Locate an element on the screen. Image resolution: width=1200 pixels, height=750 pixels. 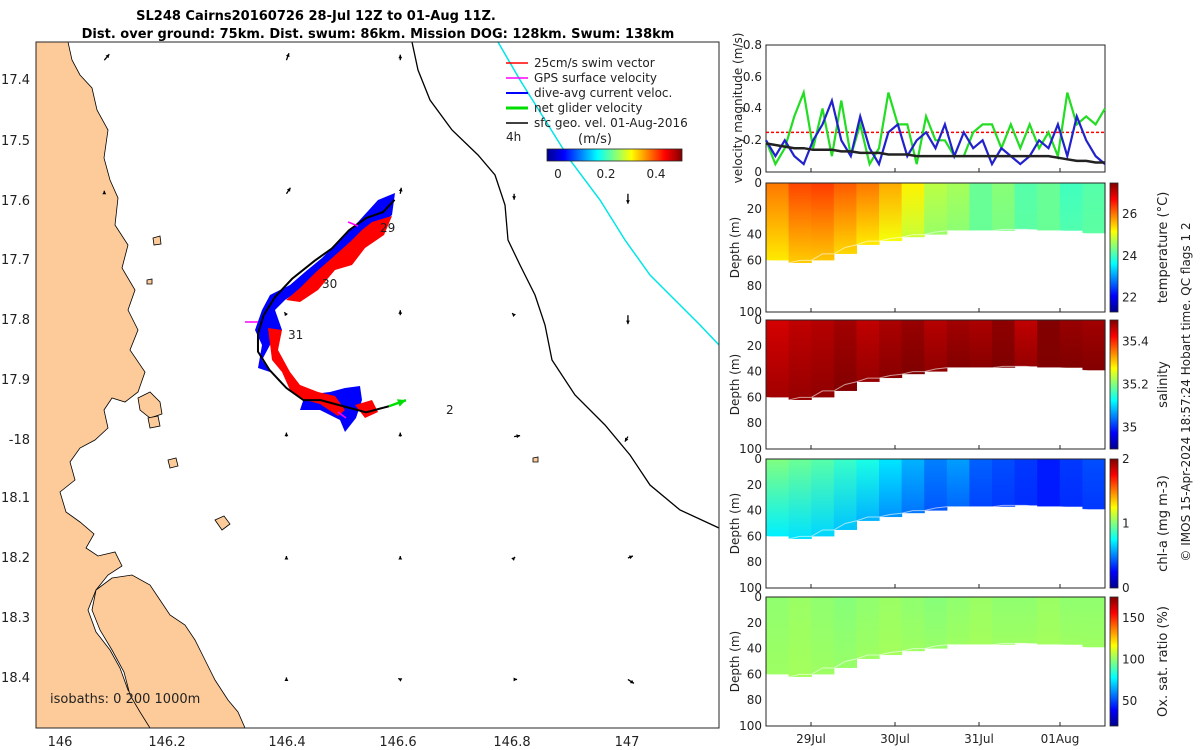
map-x-tick: 146.2 is located at coordinates (166, 742).